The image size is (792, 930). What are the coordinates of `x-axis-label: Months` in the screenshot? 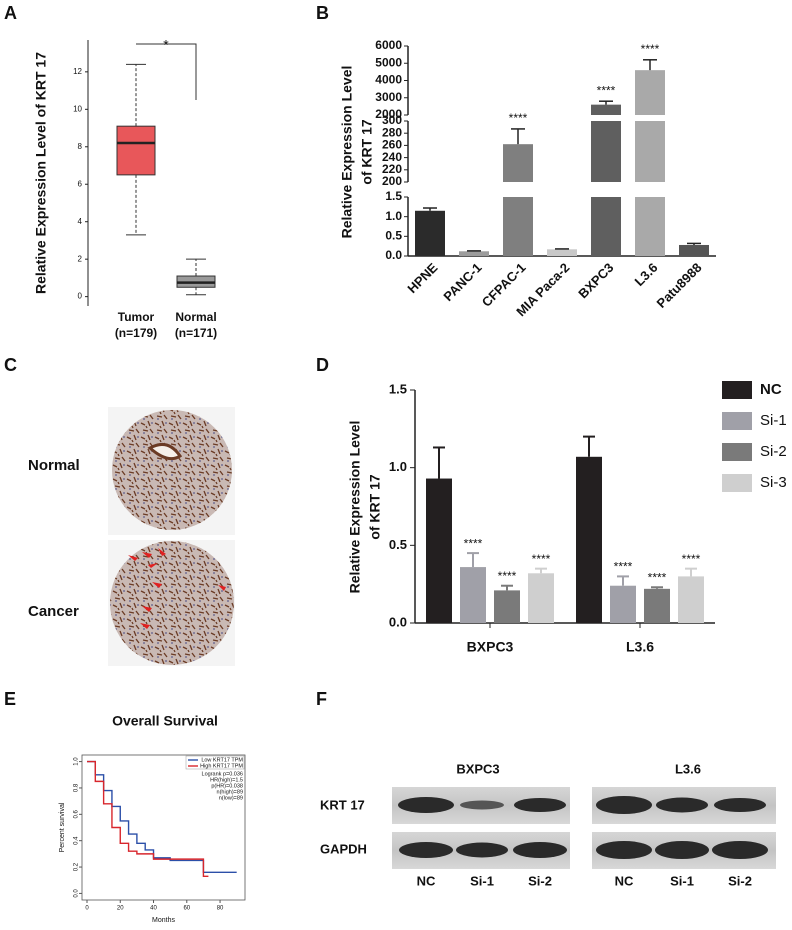 It's located at (163, 920).